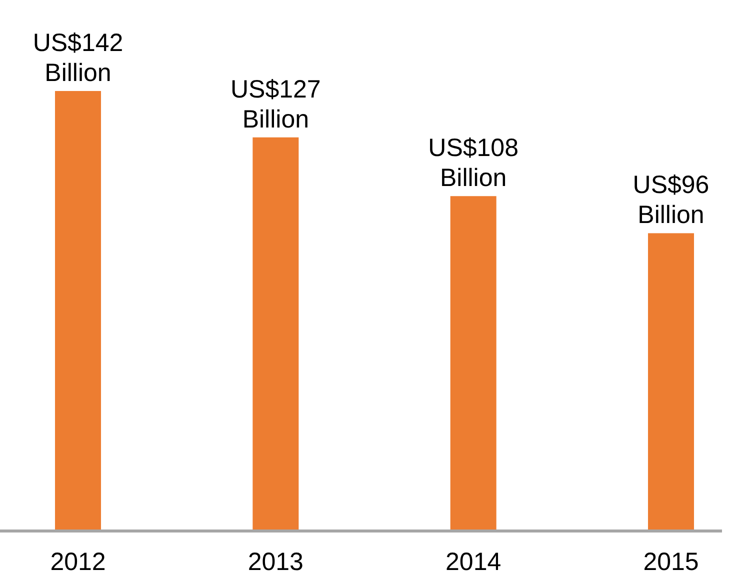  What do you see at coordinates (671, 562) in the screenshot?
I see `x-tick-label: 2015` at bounding box center [671, 562].